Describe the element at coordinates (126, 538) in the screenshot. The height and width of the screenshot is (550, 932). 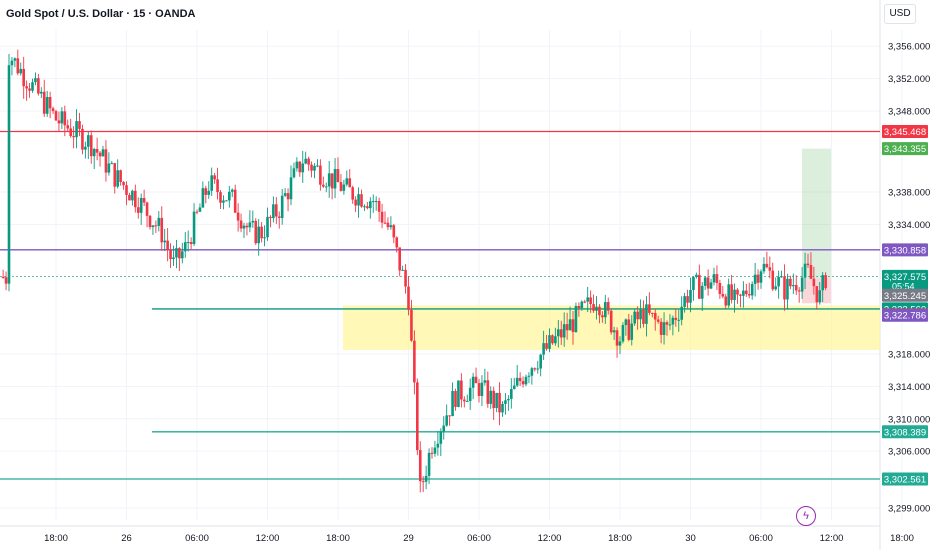
I see `time-tick-label: 26` at that location.